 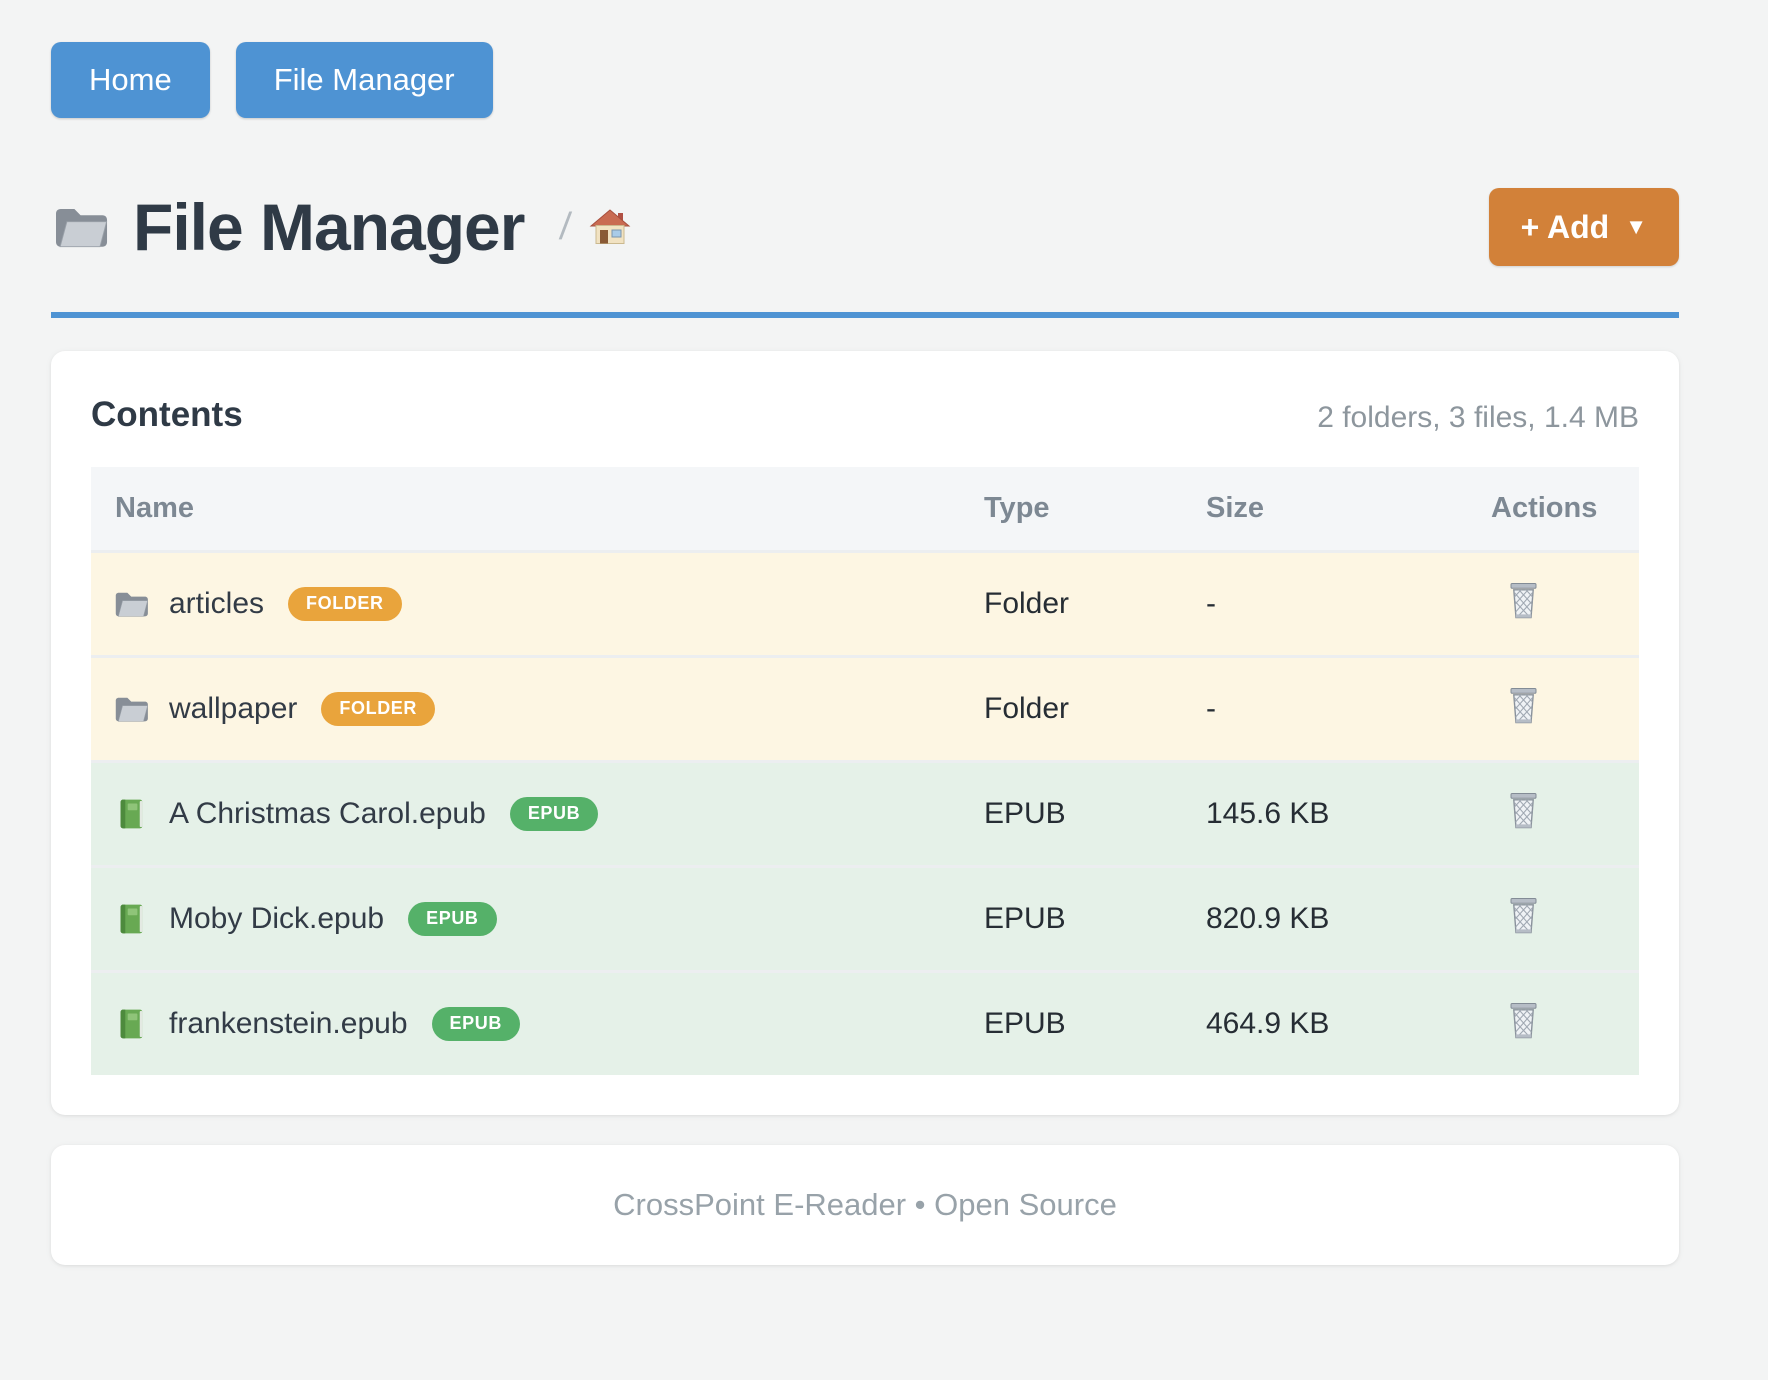 What do you see at coordinates (329, 227) in the screenshot?
I see `page-title: File Manager` at bounding box center [329, 227].